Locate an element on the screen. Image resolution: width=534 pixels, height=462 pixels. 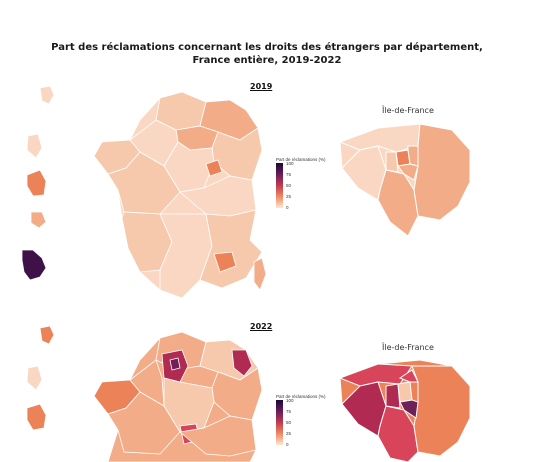
legend-tick-2019: 50 is located at coordinates (289, 185).